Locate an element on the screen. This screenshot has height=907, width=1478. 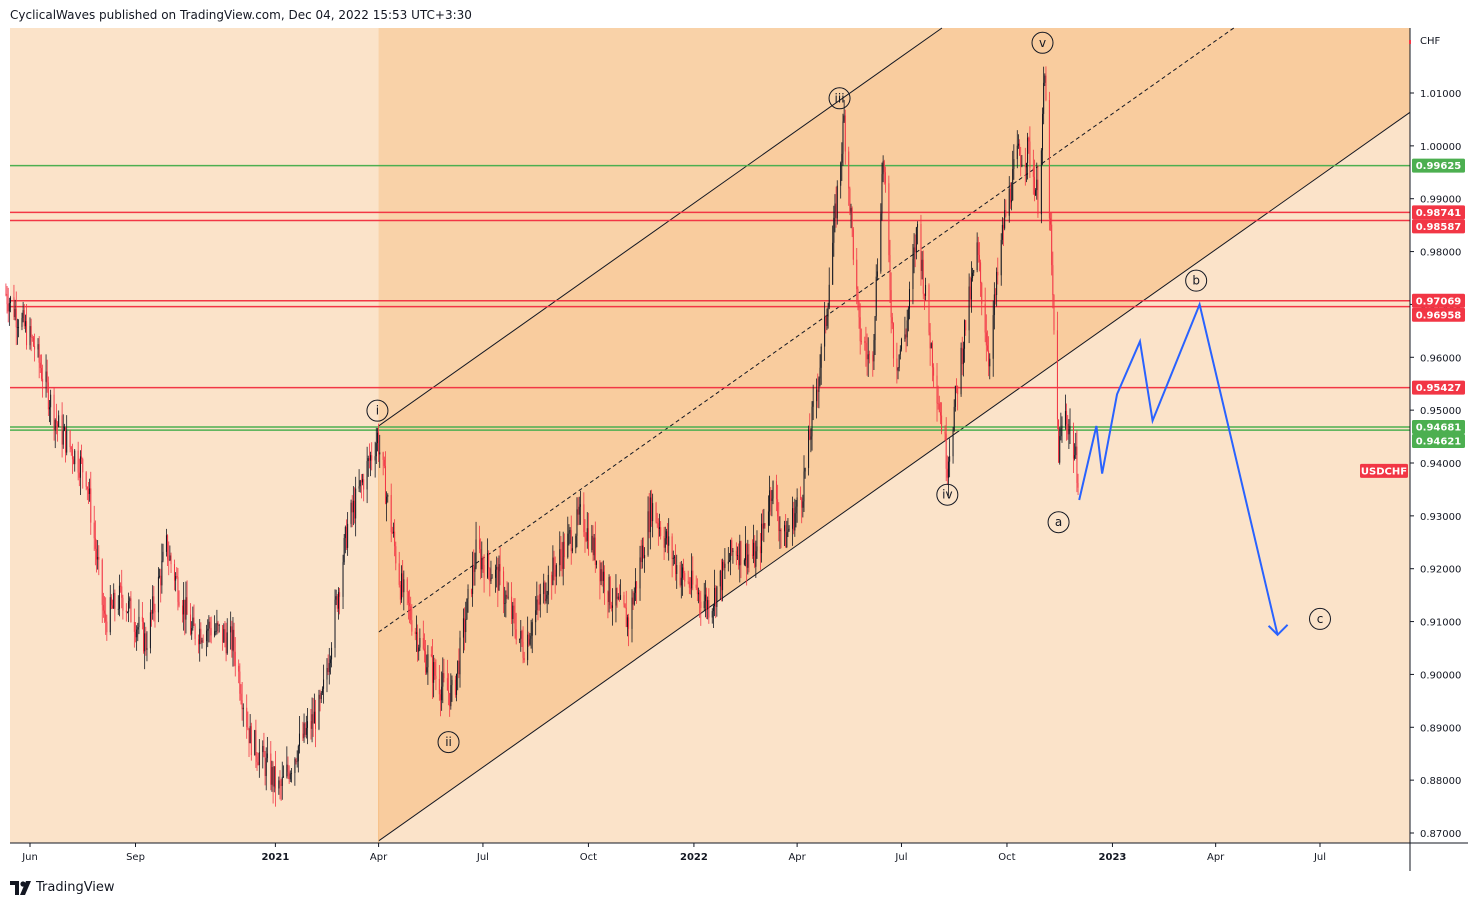
price-tag-label: 0.94621 is located at coordinates (1439, 442).